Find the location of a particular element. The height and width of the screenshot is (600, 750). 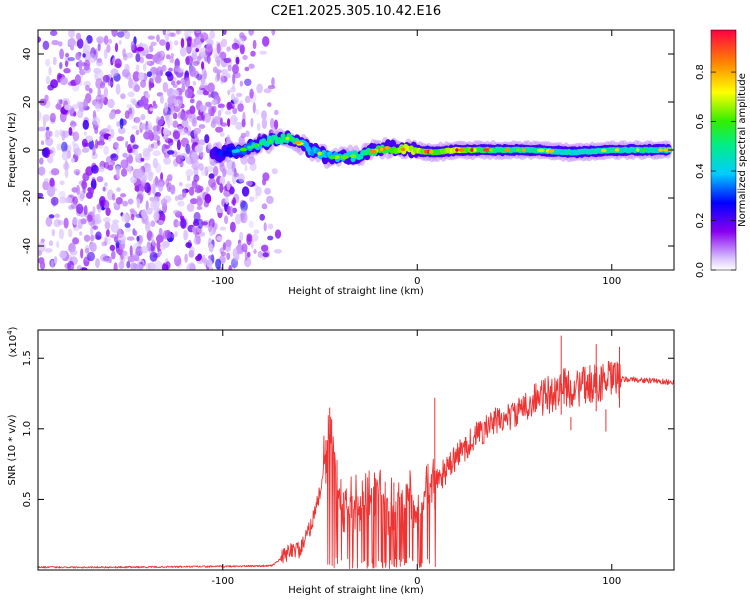

snr-y-tick-label: 1.5 is located at coordinates (27, 358).